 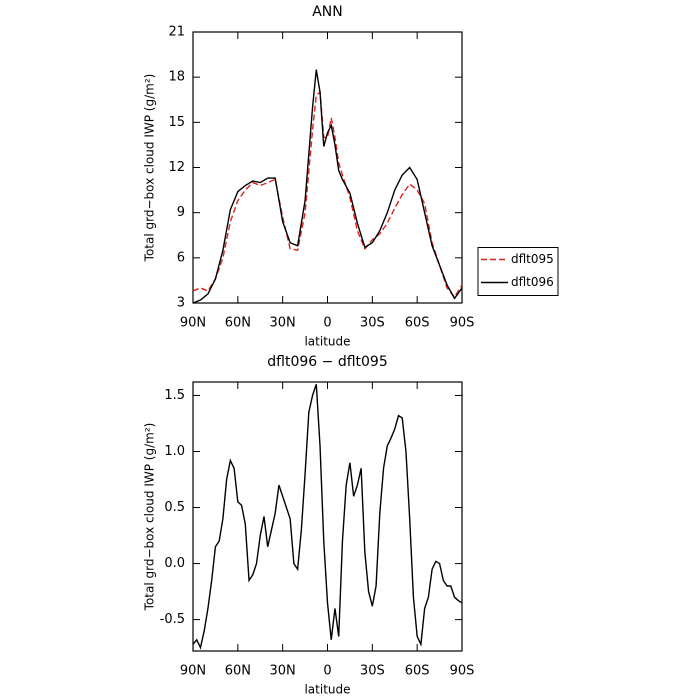 I want to click on legend-label: dflt095, so click(x=532, y=259).